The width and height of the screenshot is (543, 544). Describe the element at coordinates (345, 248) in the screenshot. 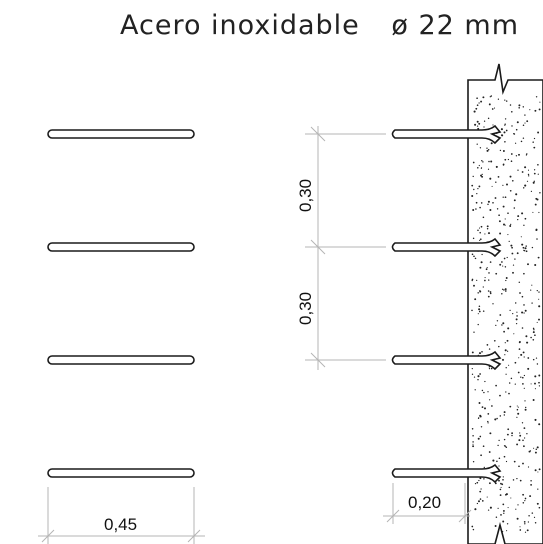

I see `spacing-dimension` at that location.